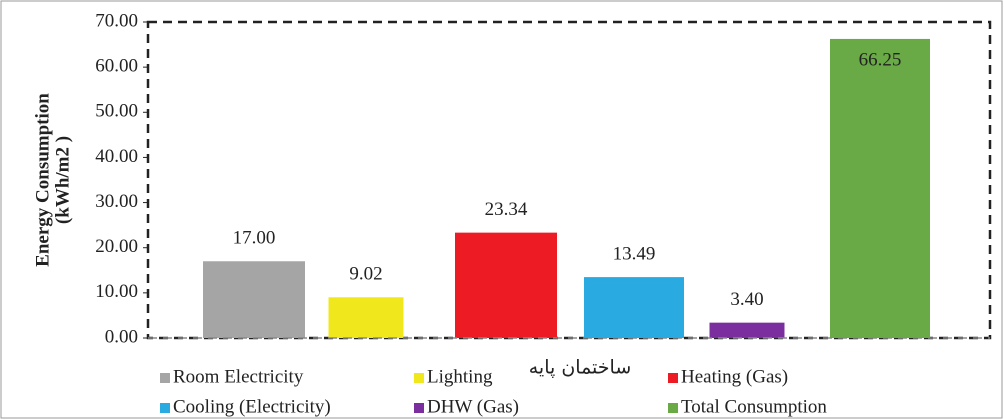  I want to click on data-label: 17.00, so click(254, 238).